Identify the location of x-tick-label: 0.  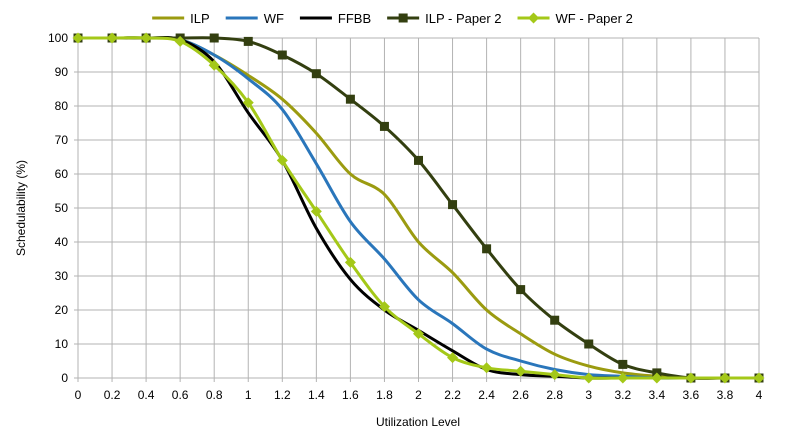
(78, 395).